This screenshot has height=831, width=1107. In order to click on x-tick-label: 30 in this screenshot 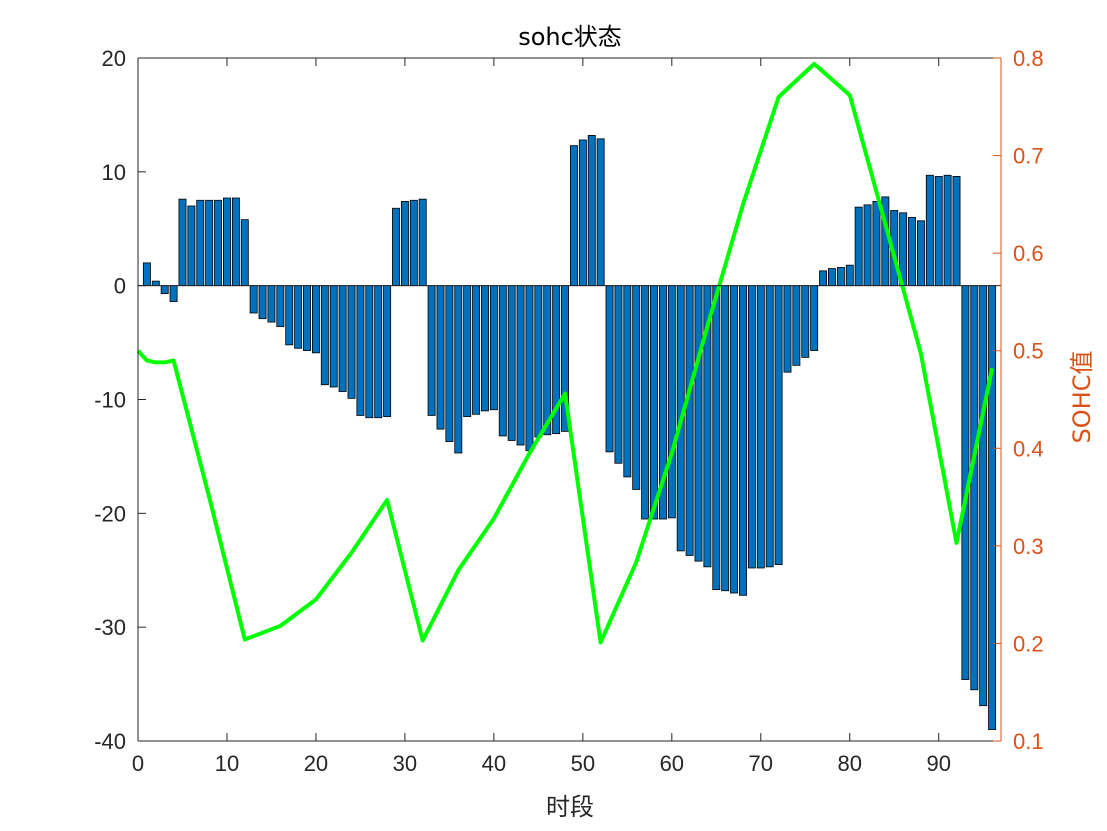, I will do `click(405, 763)`.